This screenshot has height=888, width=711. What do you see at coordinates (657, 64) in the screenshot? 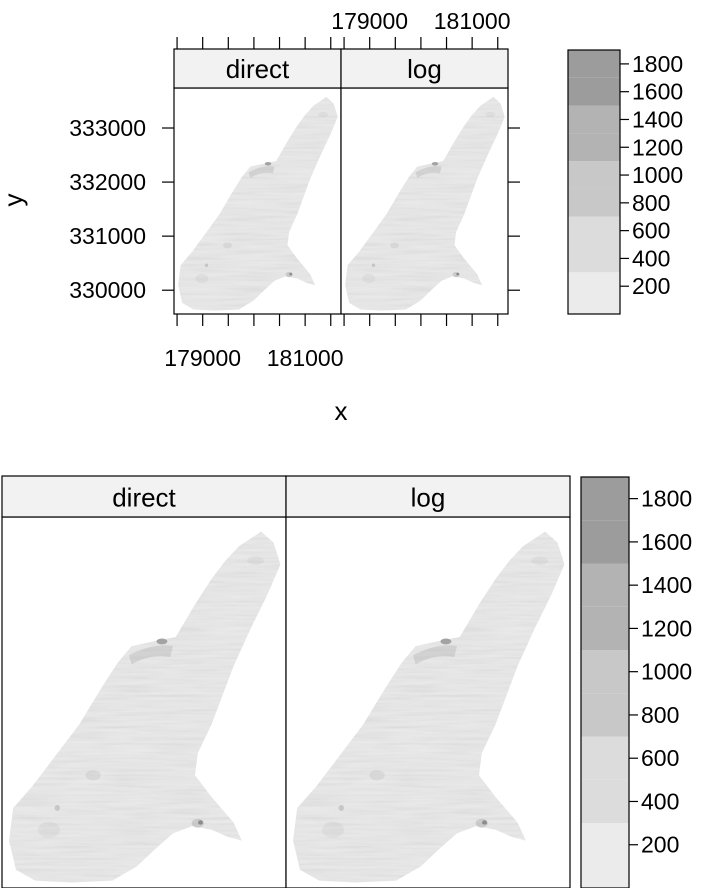
I see `top-colorkey-tick-label: 1800` at bounding box center [657, 64].